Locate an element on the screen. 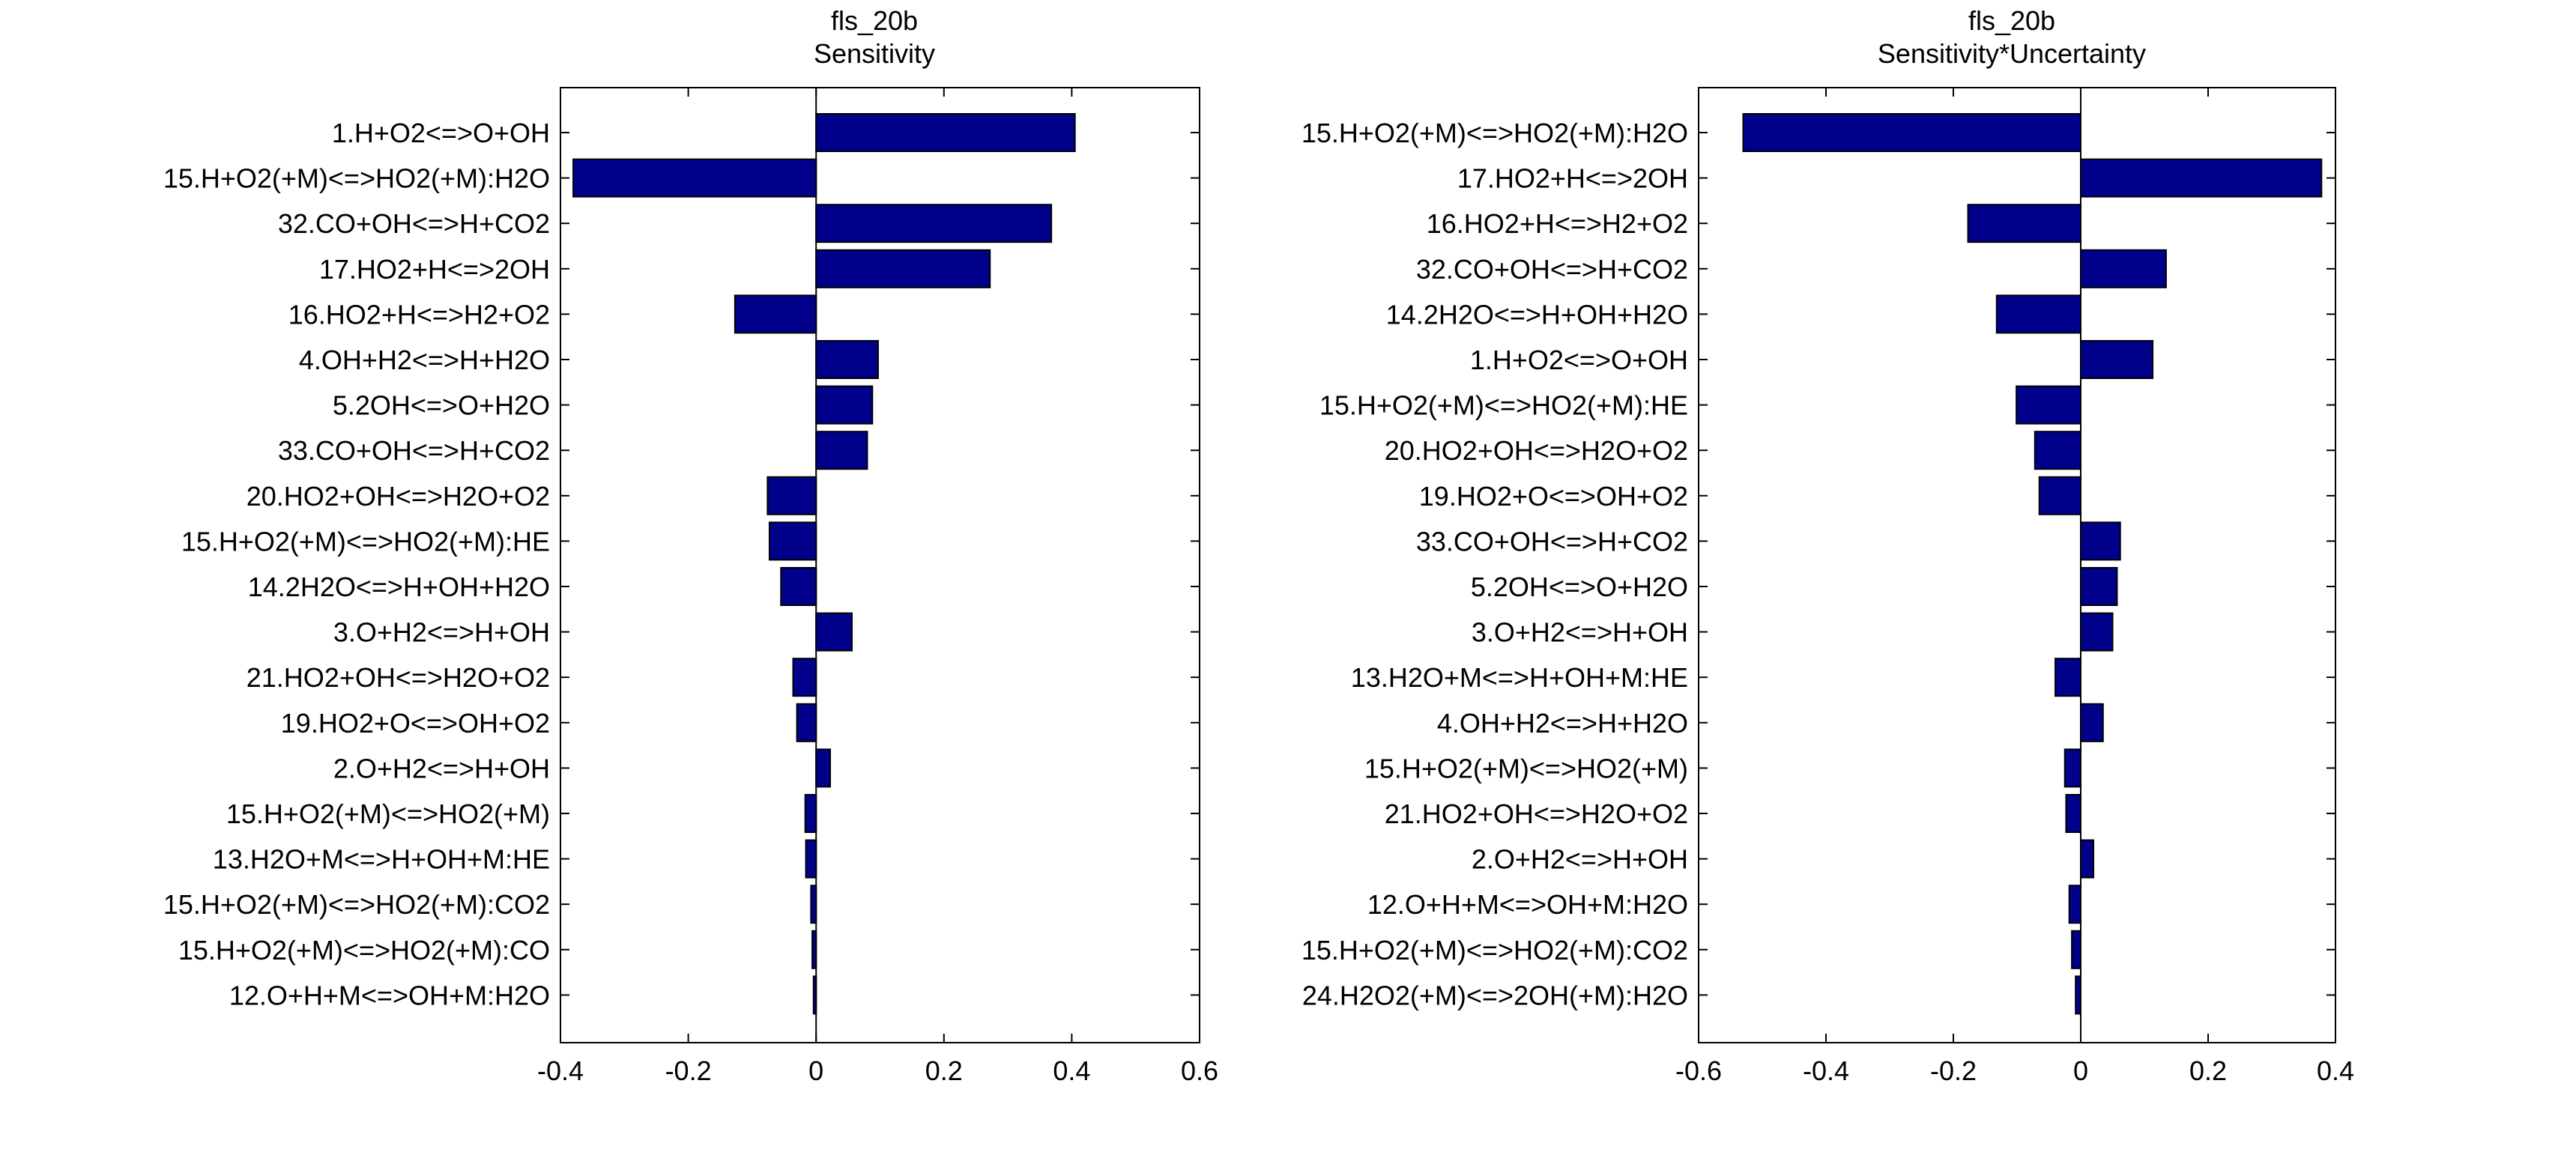 The image size is (2576, 1170). category-label: 20.HO2+OH<=>H2O+O2 is located at coordinates (398, 496).